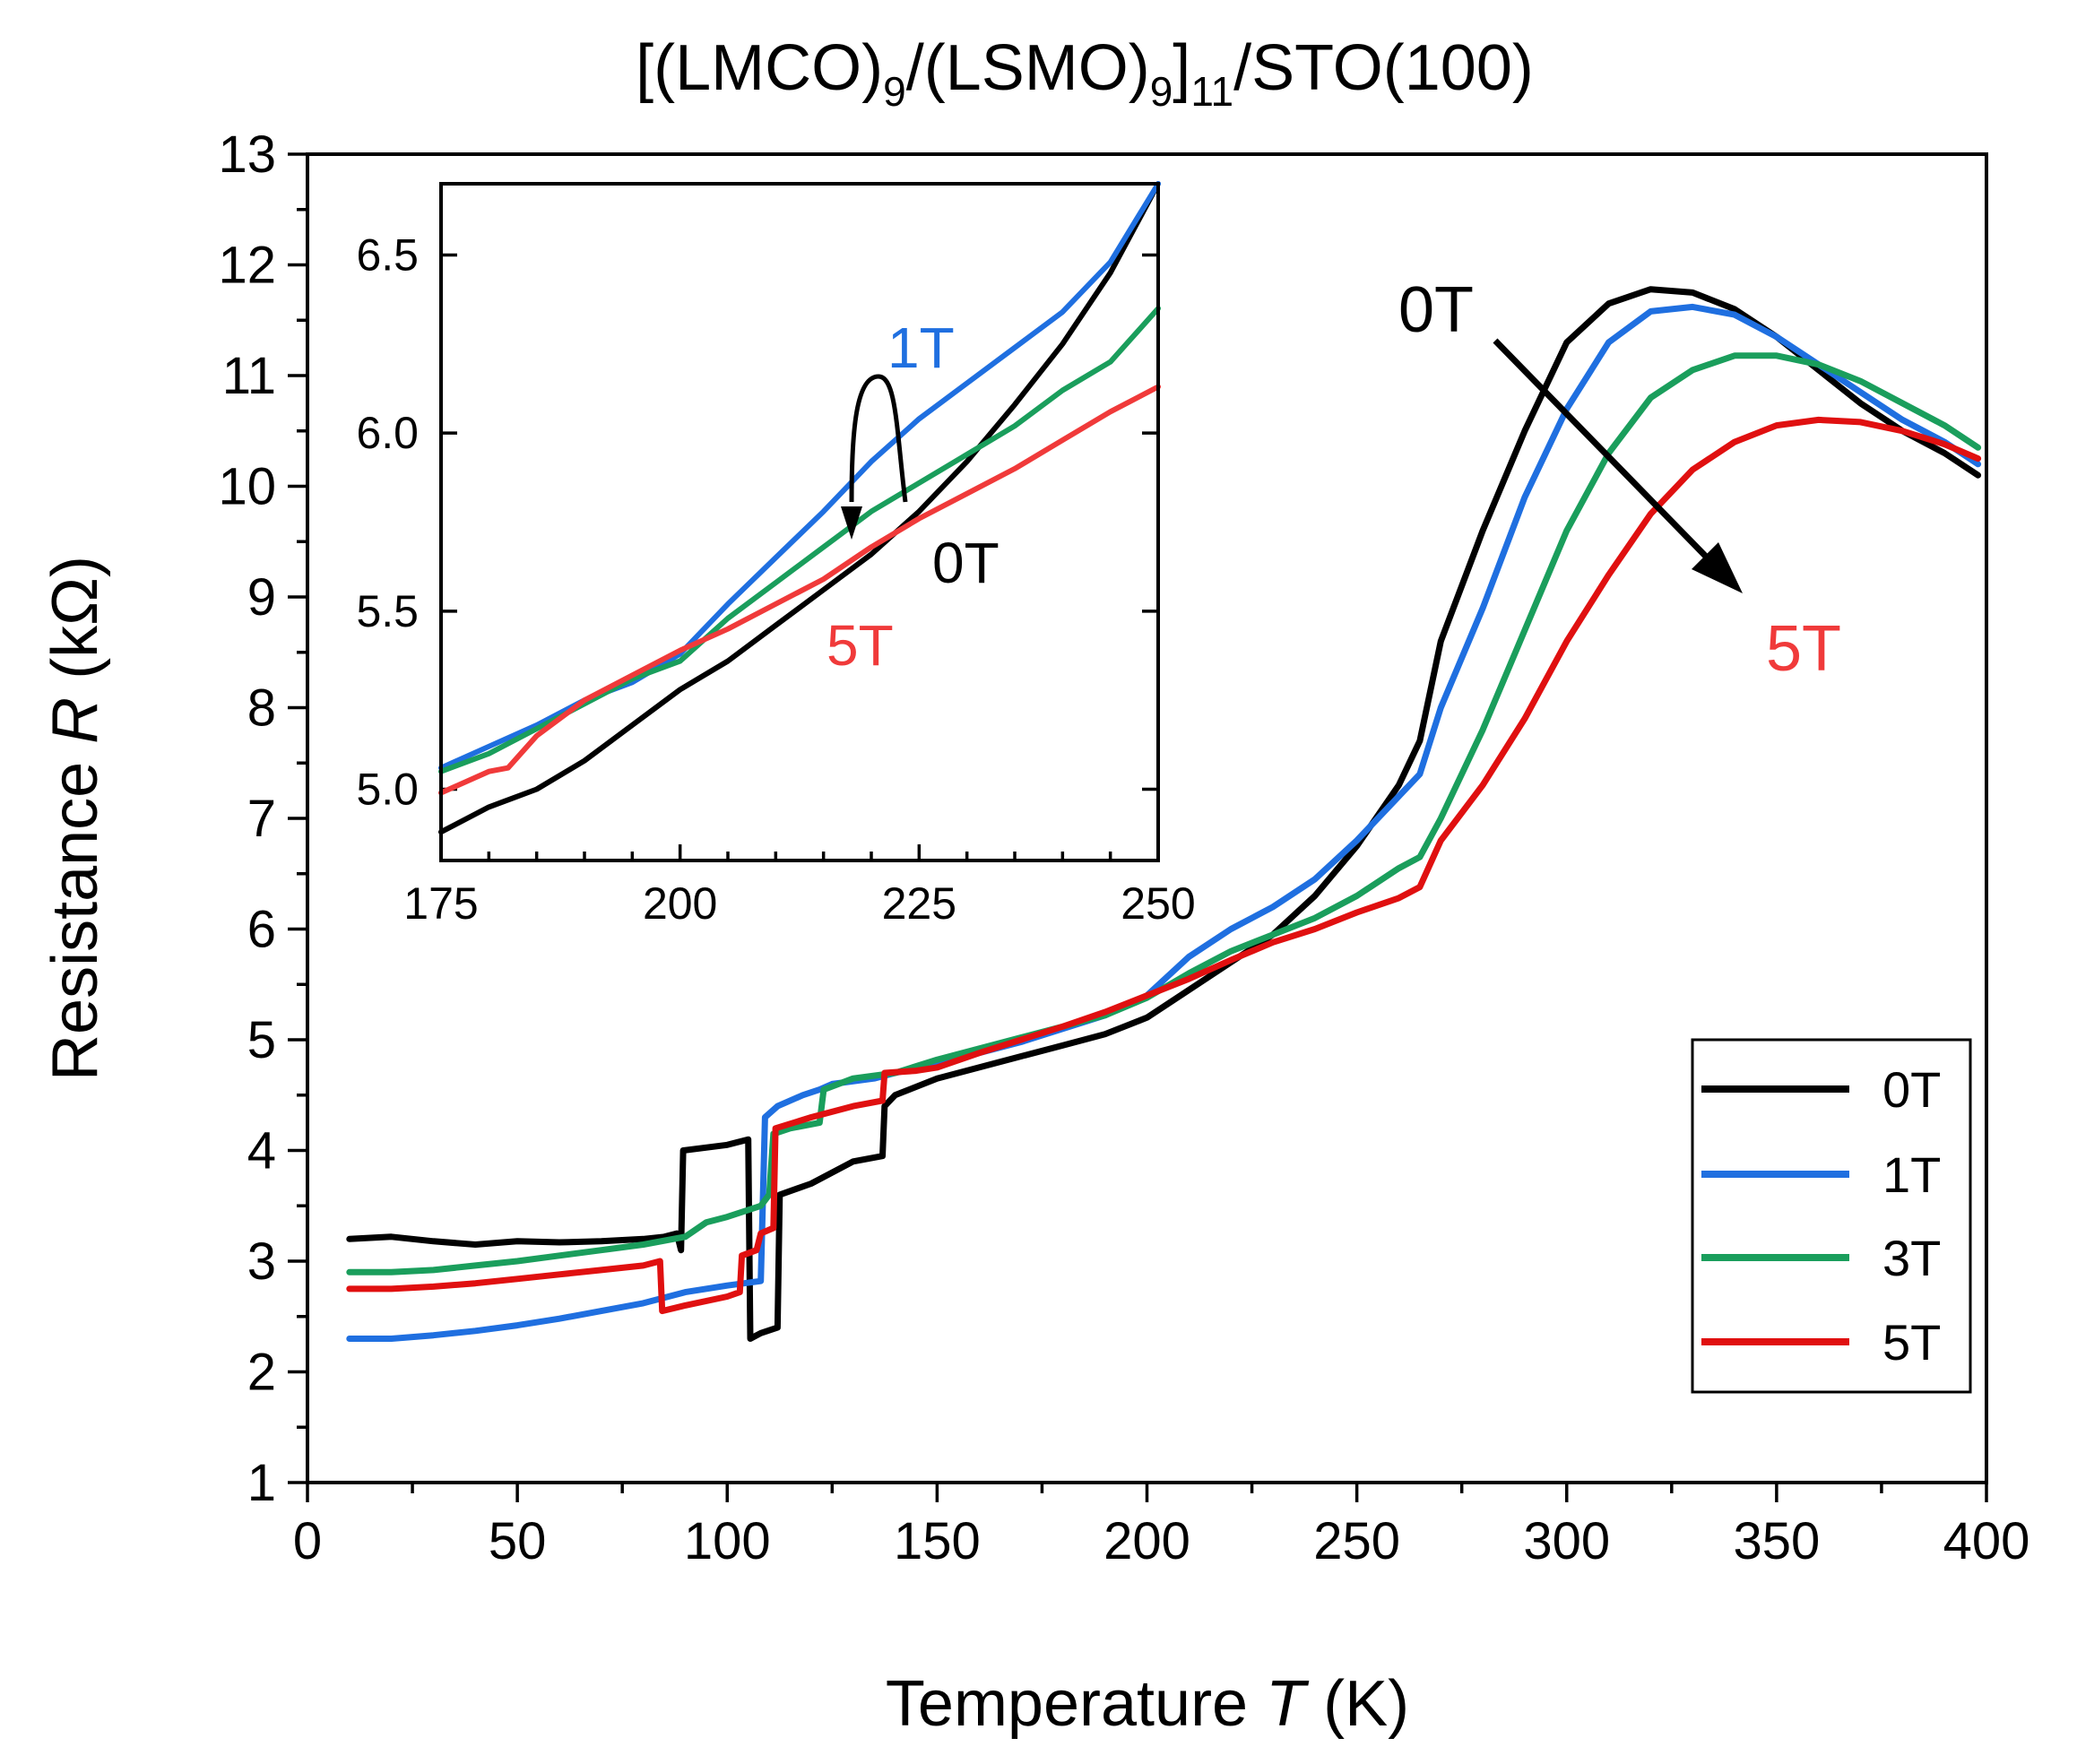  What do you see at coordinates (966, 563) in the screenshot?
I see `inset-annotation-0T: 0T` at bounding box center [966, 563].